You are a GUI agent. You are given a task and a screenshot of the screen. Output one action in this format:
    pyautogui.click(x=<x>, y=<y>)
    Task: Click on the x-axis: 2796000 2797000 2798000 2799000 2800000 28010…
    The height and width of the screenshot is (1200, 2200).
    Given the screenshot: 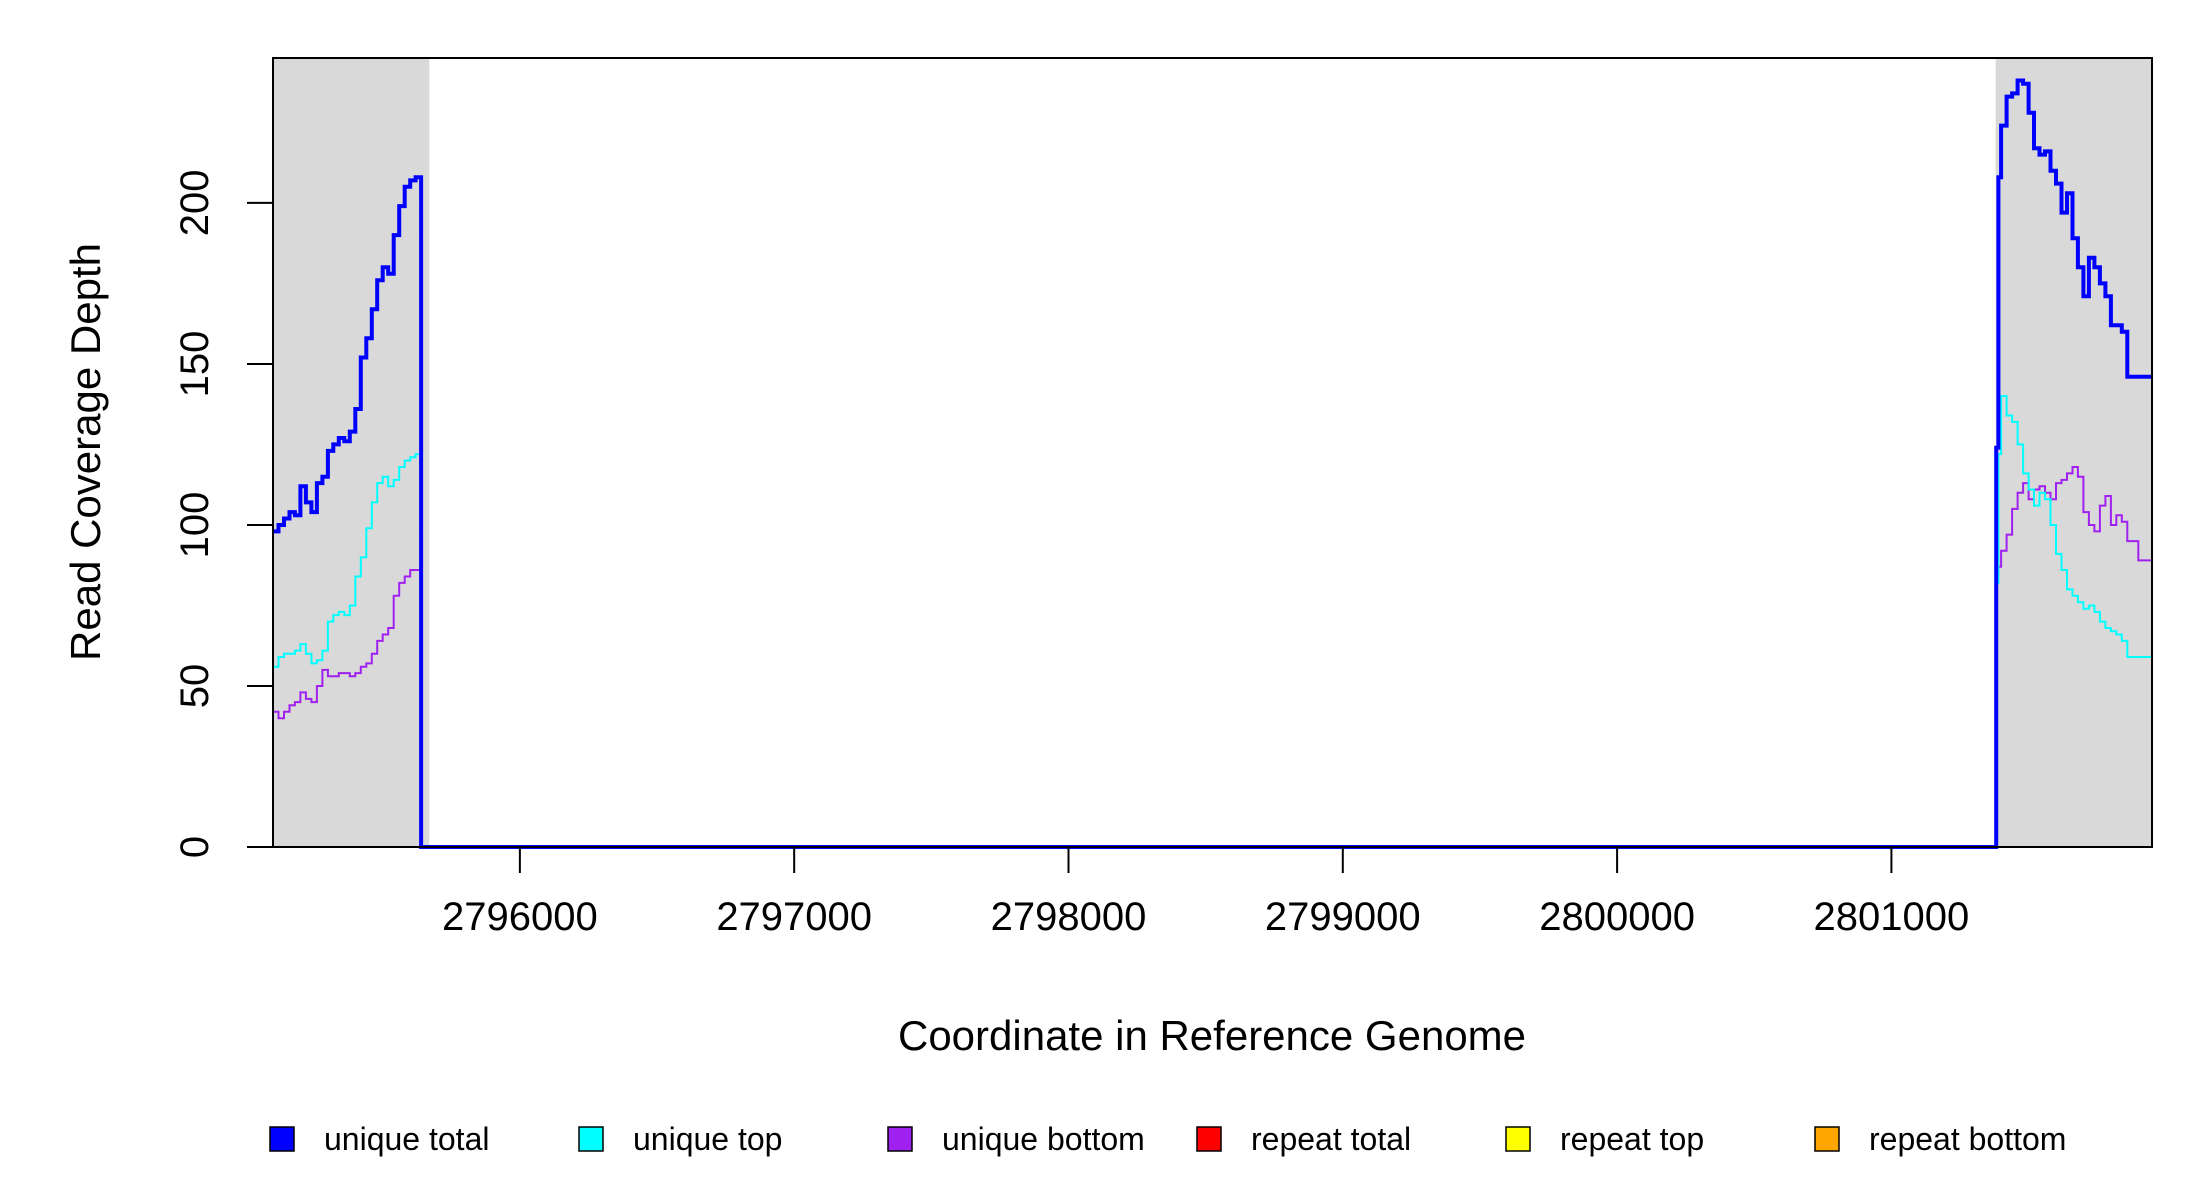 What is the action you would take?
    pyautogui.click(x=1205, y=893)
    